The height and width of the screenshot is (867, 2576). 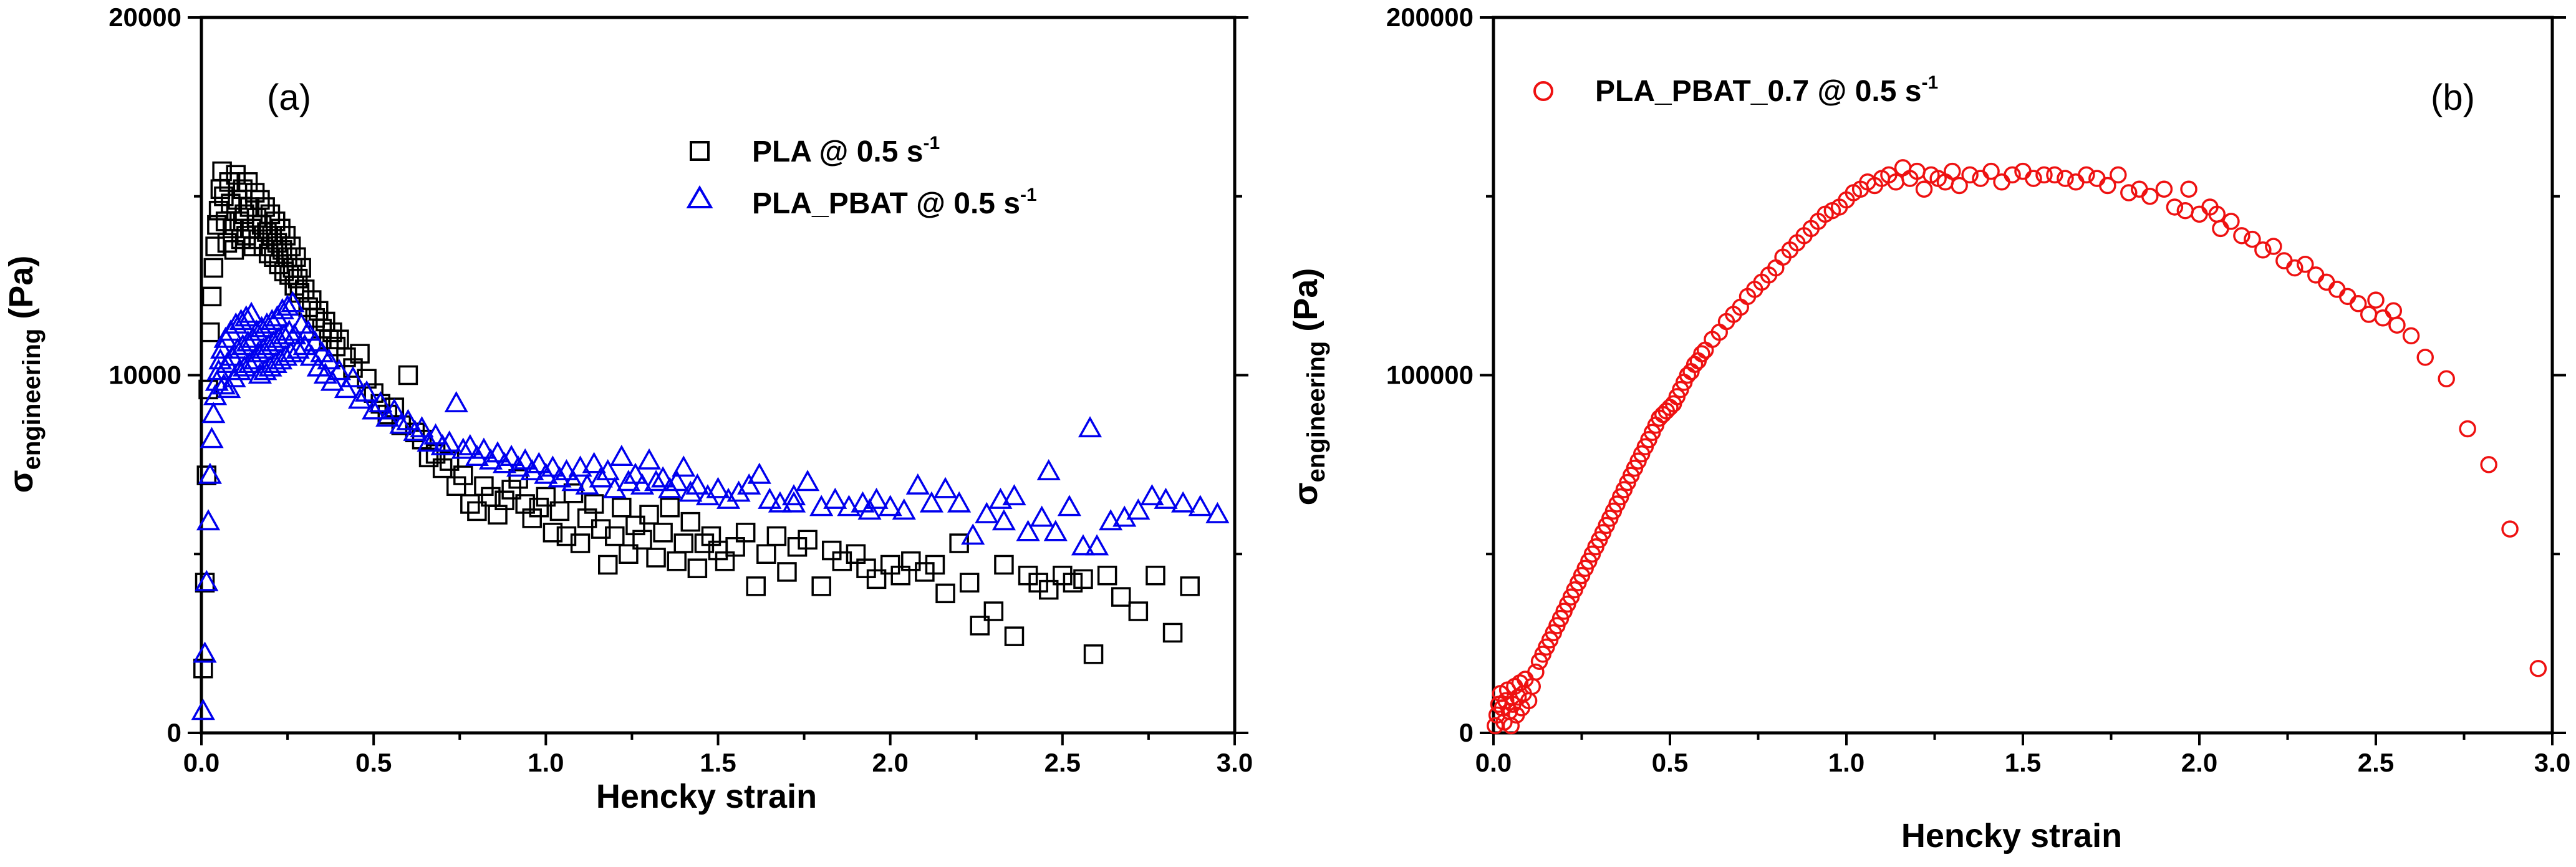 I want to click on legend-marker-pla-pbat, so click(x=699, y=197).